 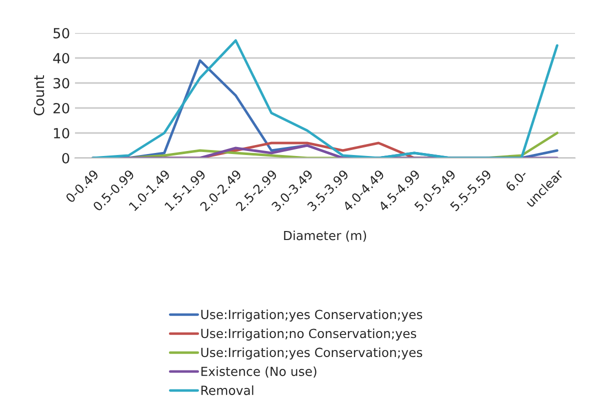 I want to click on legend-label: Removal, so click(x=227, y=390).